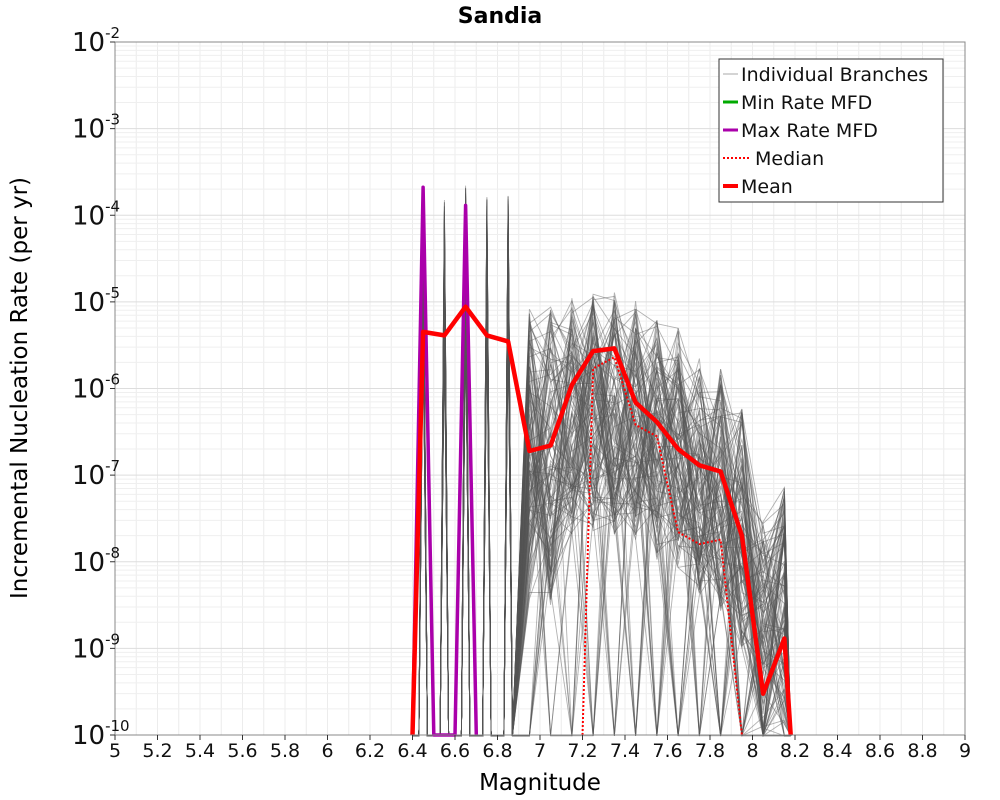 This screenshot has height=800, width=1000. What do you see at coordinates (96, 301) in the screenshot?
I see `y-tick-label: 10⁻⁵` at bounding box center [96, 301].